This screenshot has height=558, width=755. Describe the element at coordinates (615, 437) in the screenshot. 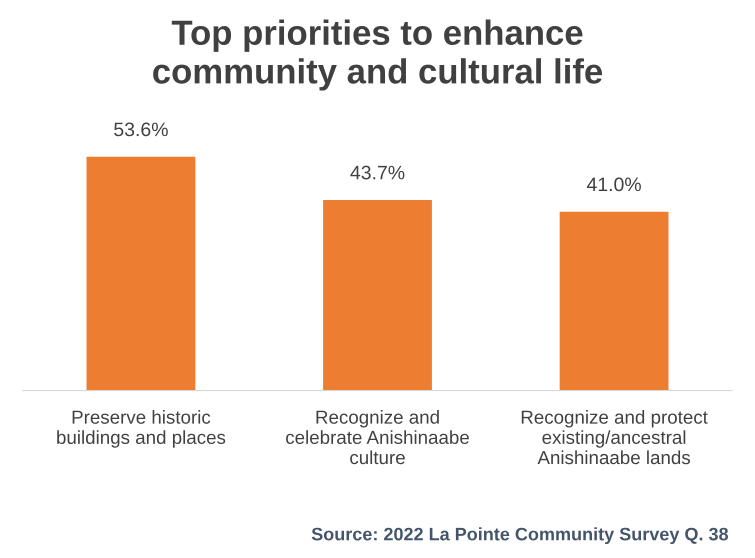

I see `x-tick-label: Recognize and protect existing/ancestral Anishinaabe lands` at that location.